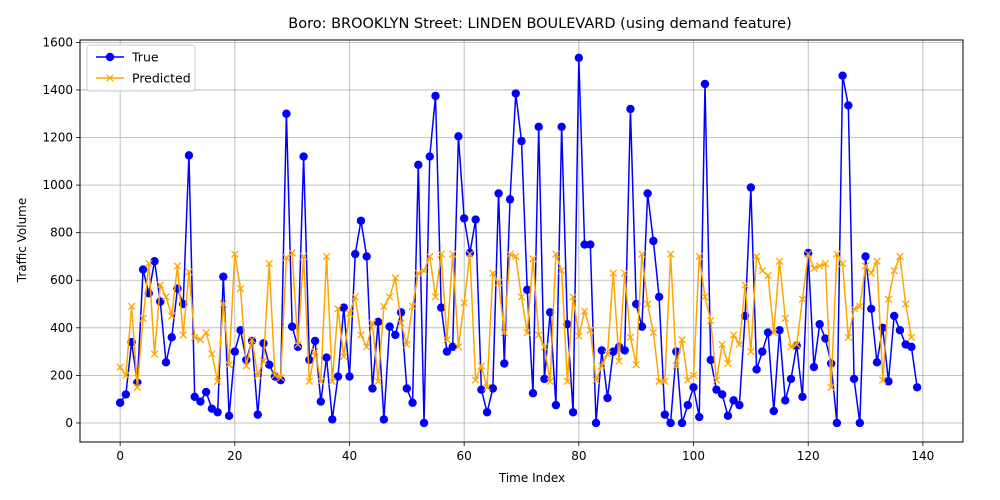 The width and height of the screenshot is (1000, 500). I want to click on legend-item: True, so click(127, 57).